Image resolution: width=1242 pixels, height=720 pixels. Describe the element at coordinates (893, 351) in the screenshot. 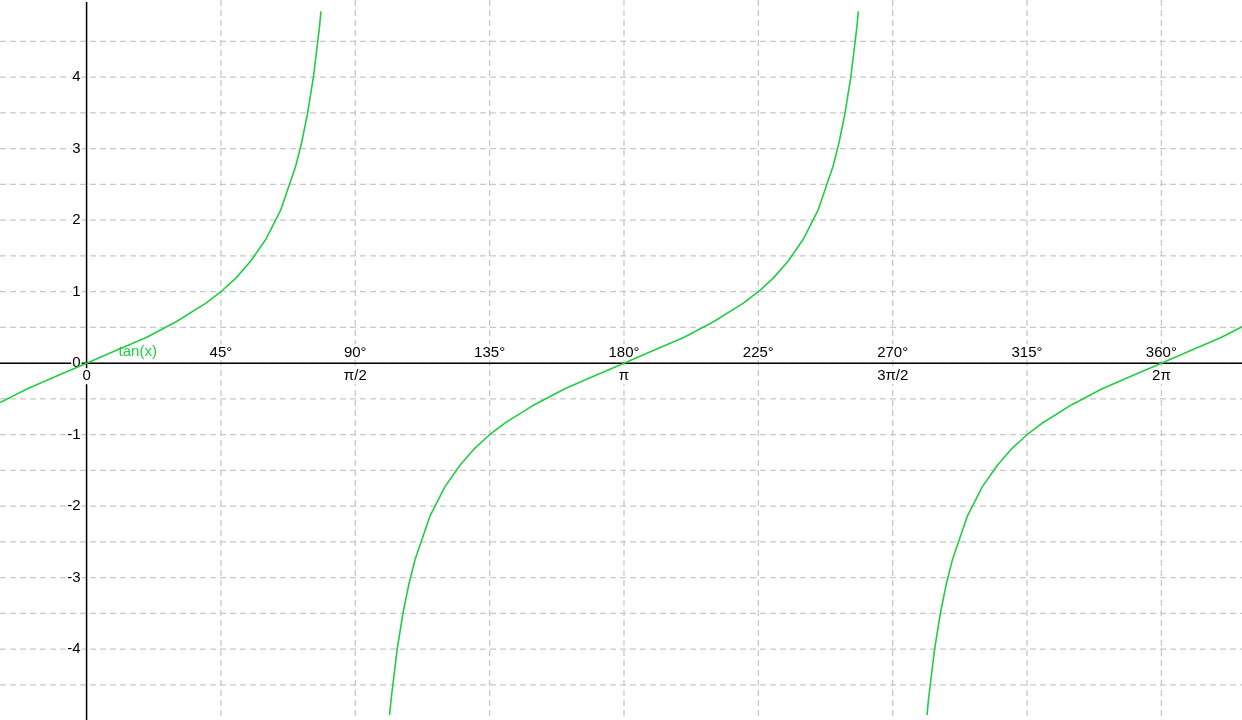

I see `x-tick-label: 270°` at that location.